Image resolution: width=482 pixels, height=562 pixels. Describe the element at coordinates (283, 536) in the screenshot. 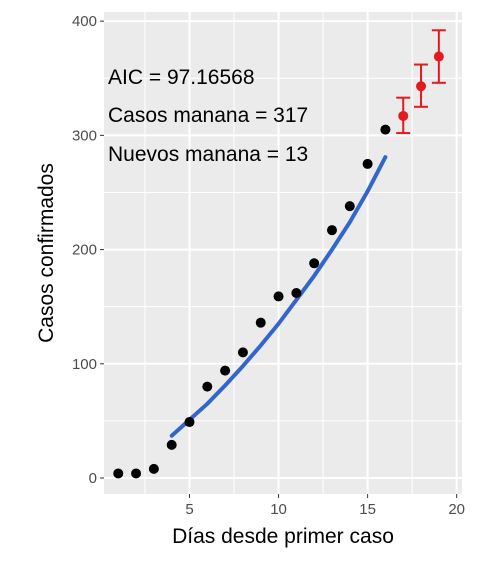

I see `x-axis-title: Días desde primer caso` at that location.